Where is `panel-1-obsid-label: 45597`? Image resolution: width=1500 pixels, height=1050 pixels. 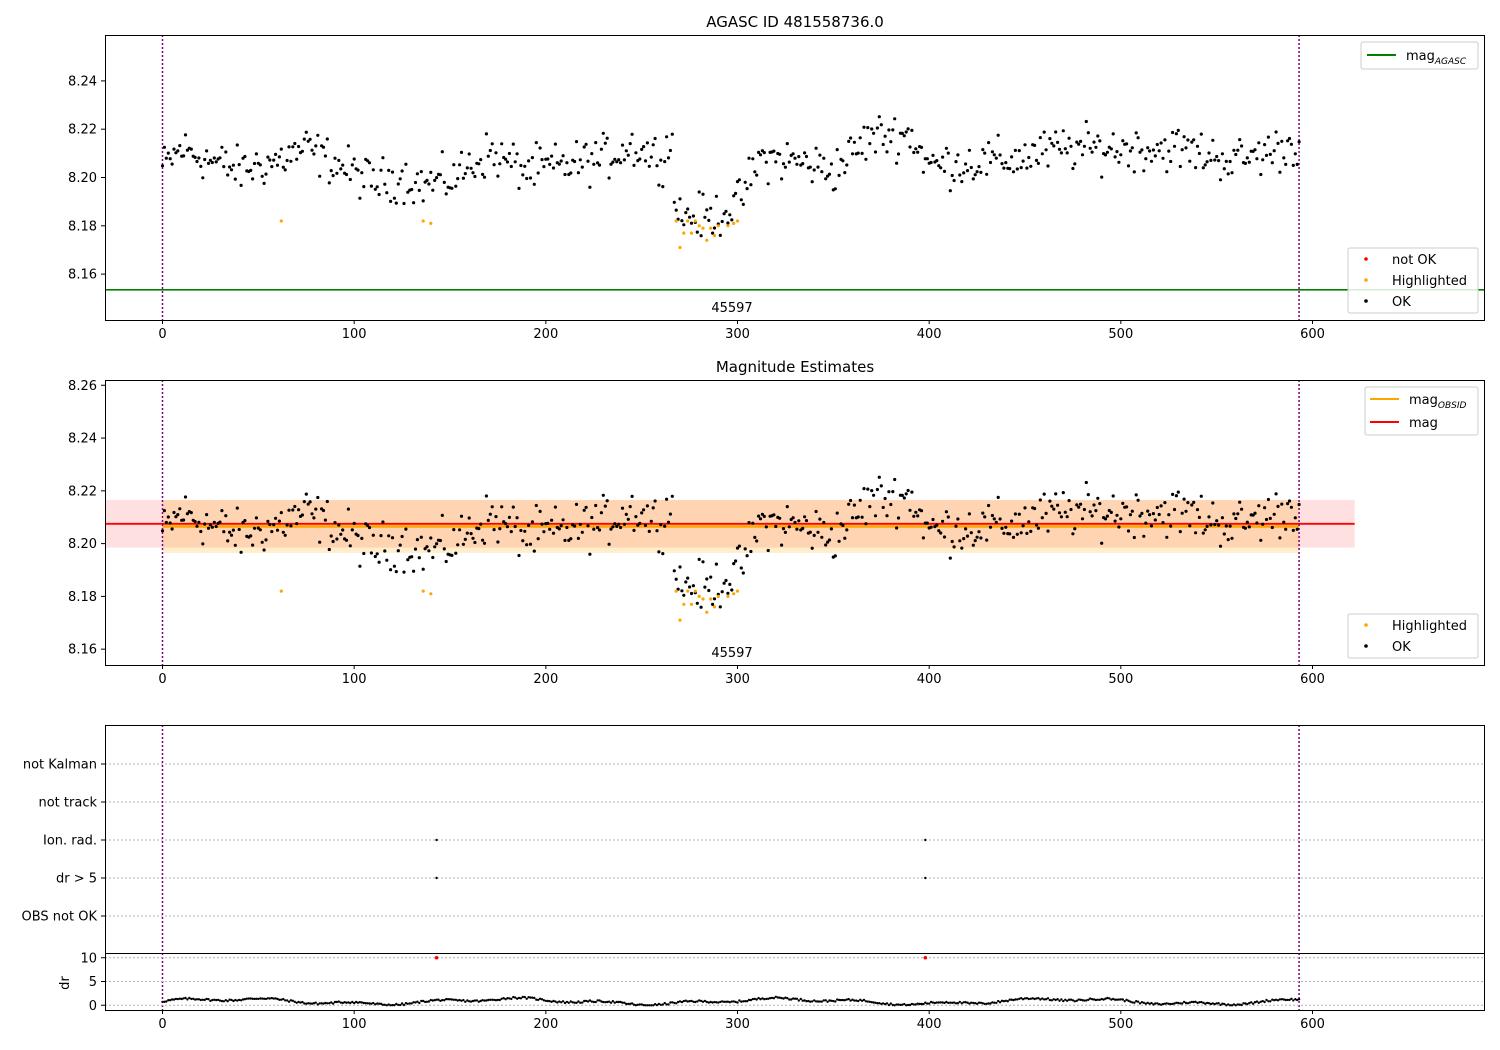 panel-1-obsid-label: 45597 is located at coordinates (731, 308).